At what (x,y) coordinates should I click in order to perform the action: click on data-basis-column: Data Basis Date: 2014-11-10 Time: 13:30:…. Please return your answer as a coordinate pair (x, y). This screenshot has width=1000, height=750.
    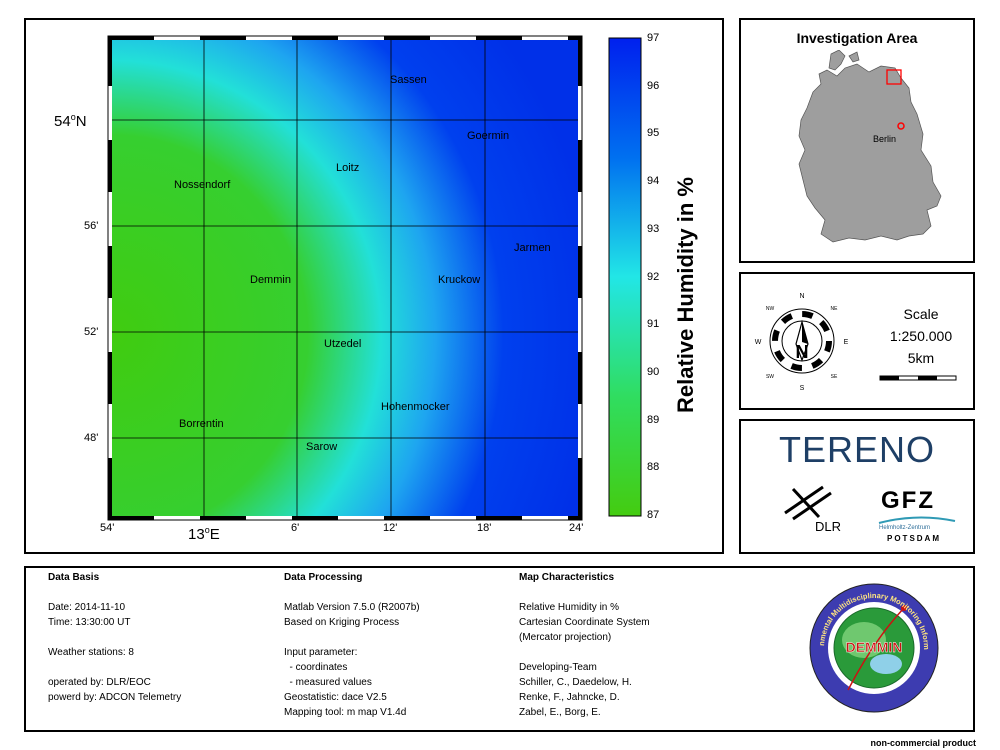
    Looking at the image, I should click on (114, 637).